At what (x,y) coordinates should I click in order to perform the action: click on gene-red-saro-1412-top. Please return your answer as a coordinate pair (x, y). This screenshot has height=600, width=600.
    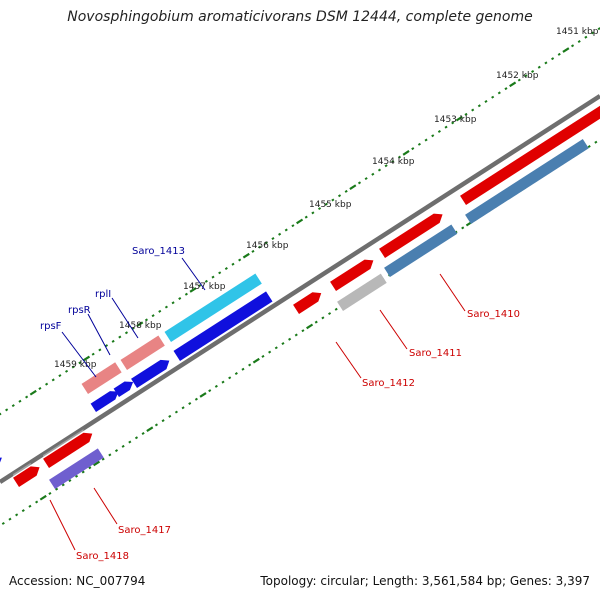
    Looking at the image, I should click on (352, 273).